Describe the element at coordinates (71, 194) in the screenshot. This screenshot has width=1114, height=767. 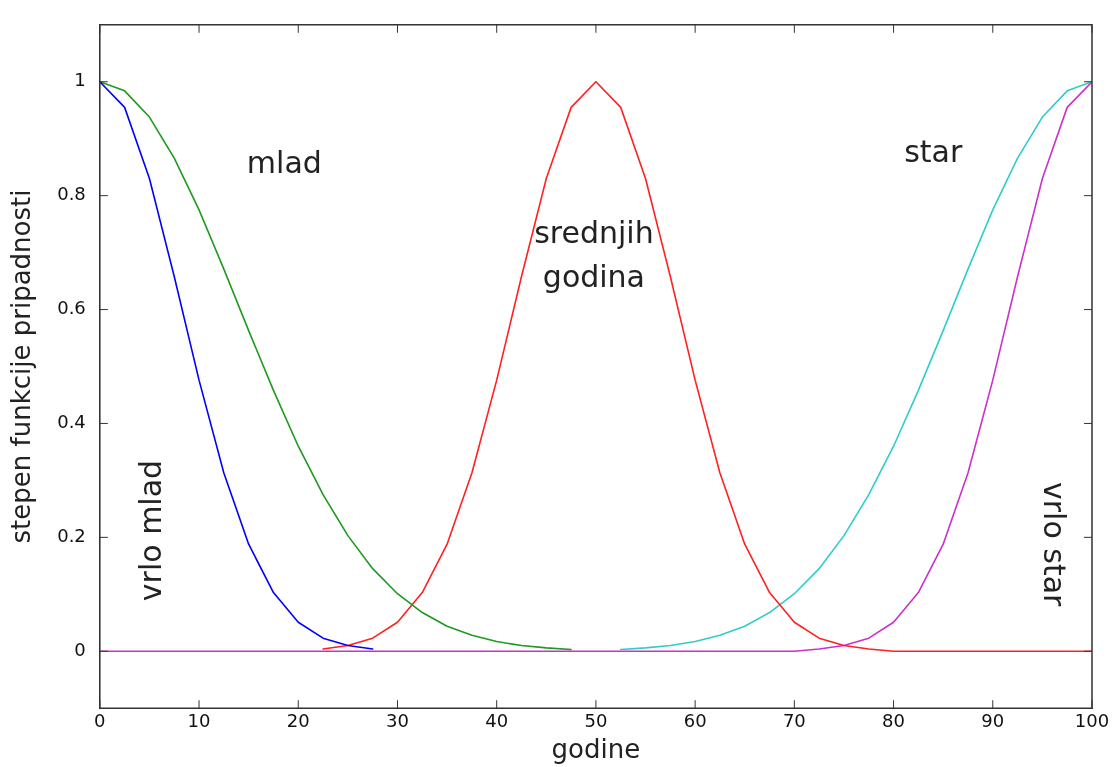
I see `y-tick-label: 0.8` at that location.